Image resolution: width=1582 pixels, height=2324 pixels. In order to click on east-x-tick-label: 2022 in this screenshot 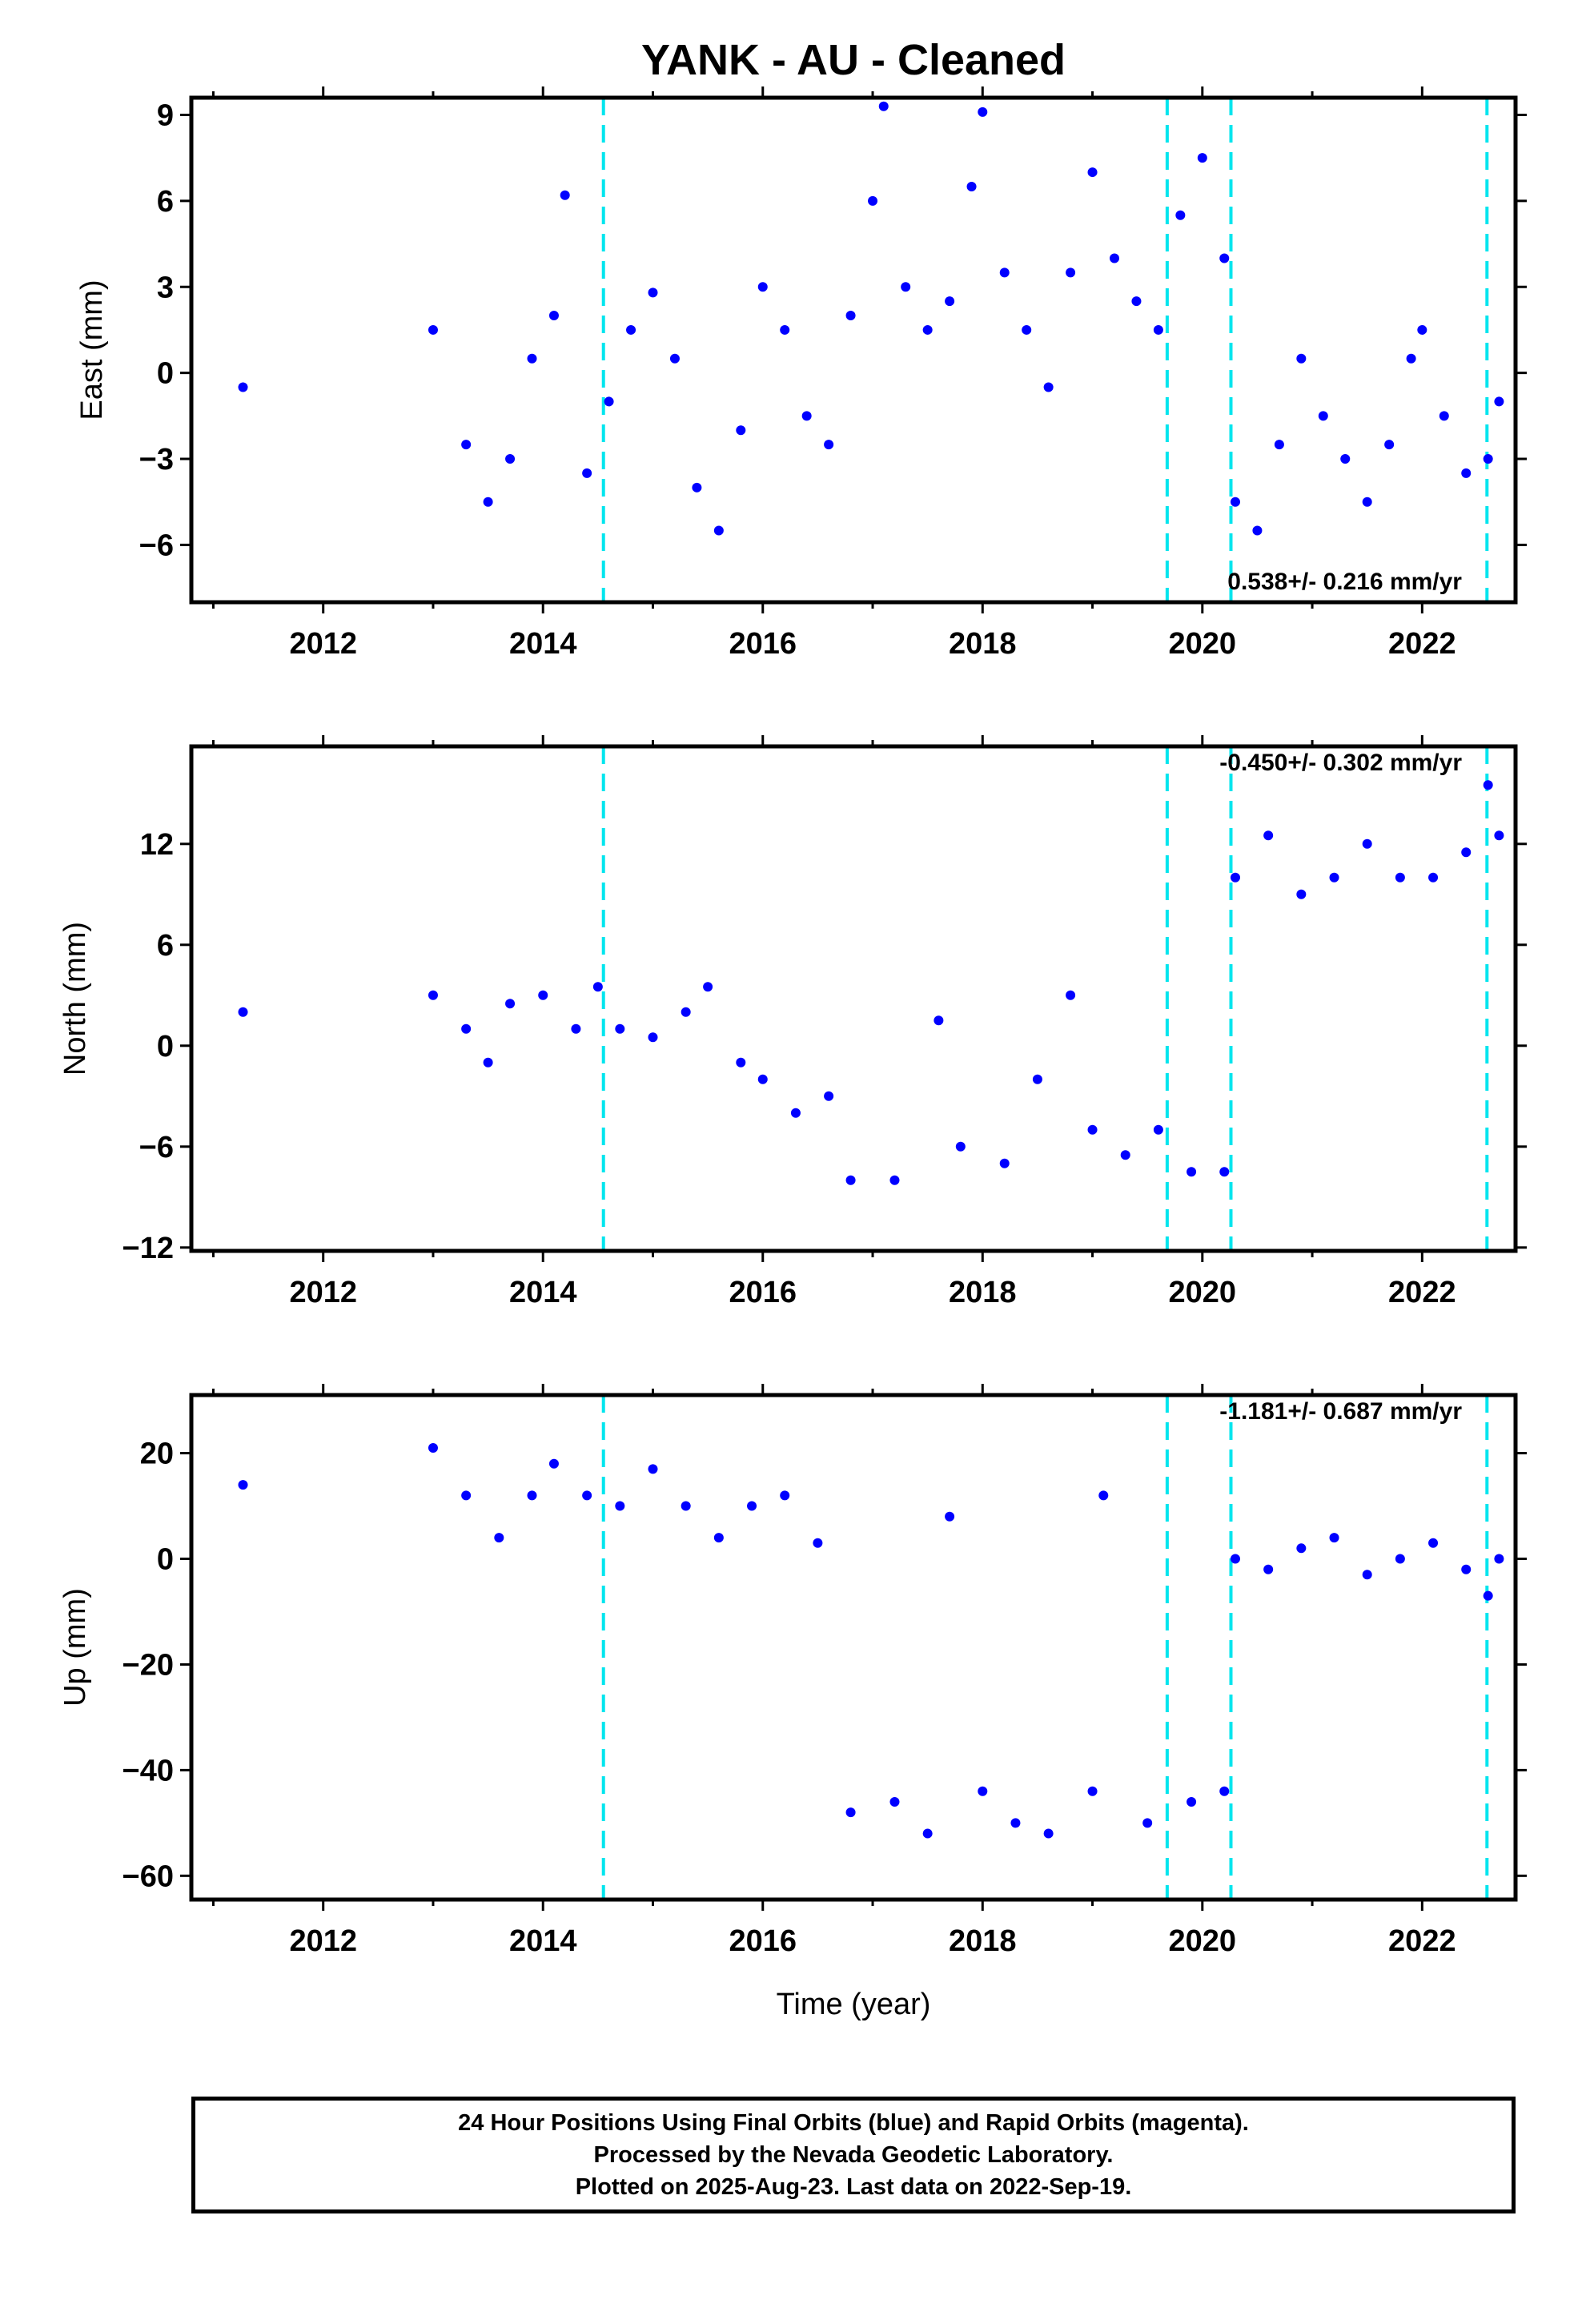, I will do `click(1422, 644)`.